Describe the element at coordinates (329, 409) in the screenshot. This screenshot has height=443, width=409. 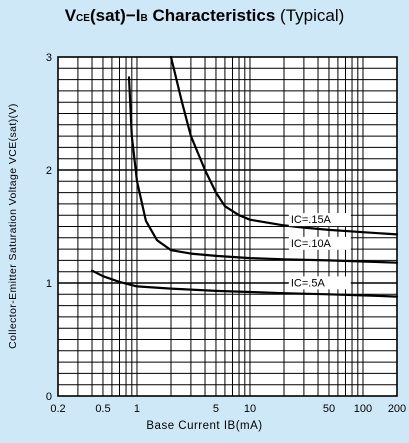
I see `x-tick-label: 50` at that location.